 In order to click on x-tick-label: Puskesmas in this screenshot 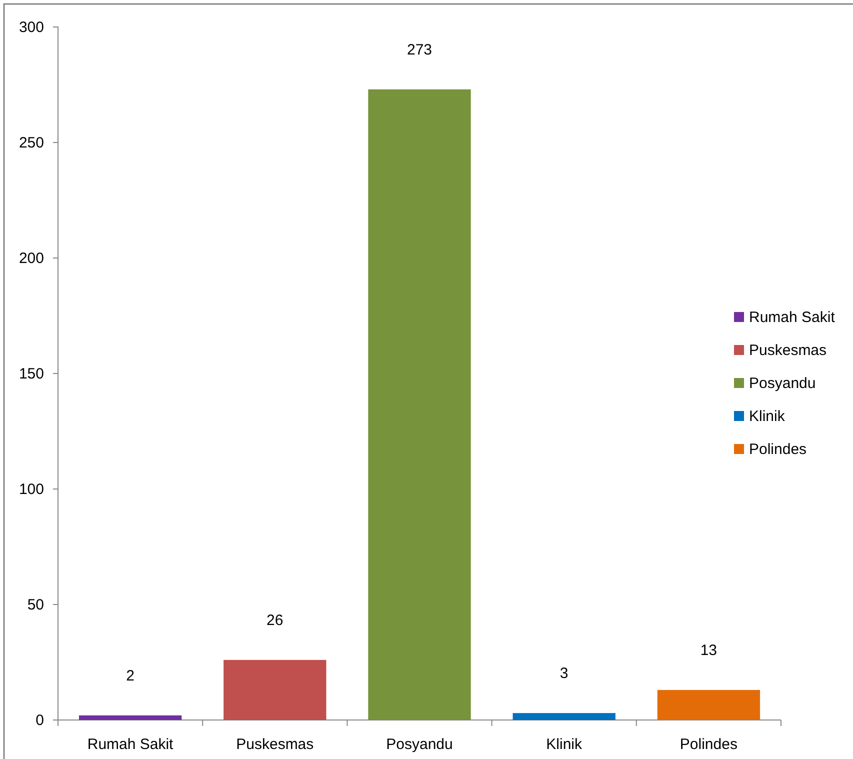, I will do `click(275, 744)`.